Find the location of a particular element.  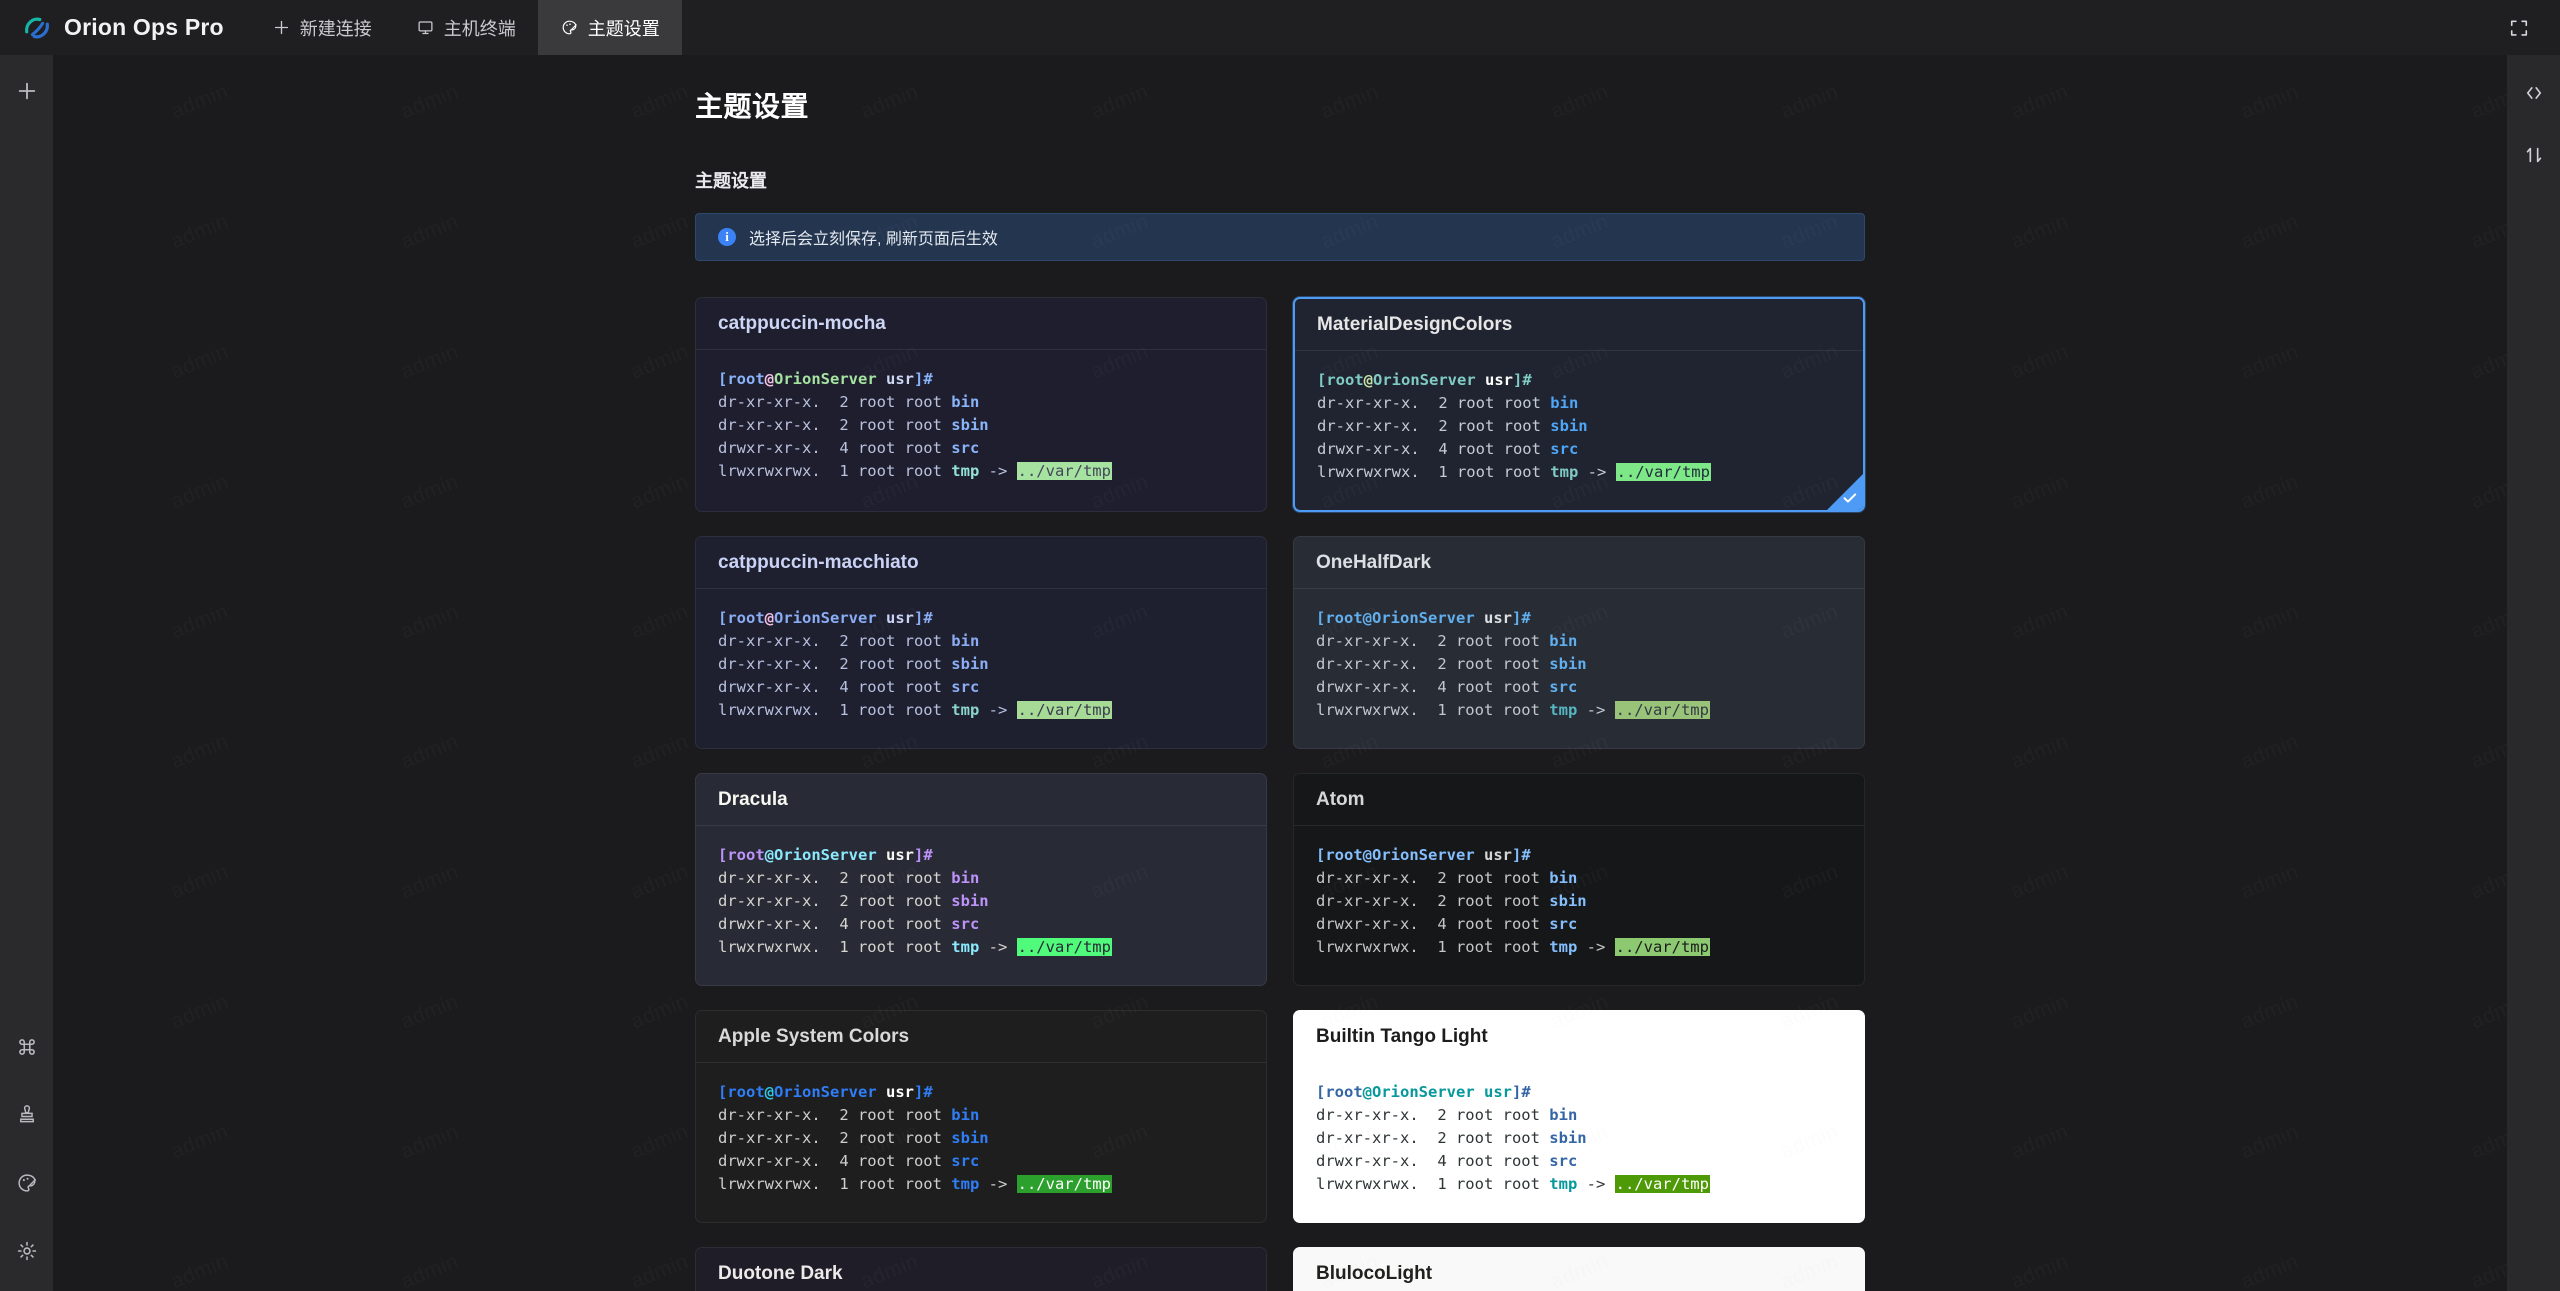

info-icon: i is located at coordinates (727, 237).